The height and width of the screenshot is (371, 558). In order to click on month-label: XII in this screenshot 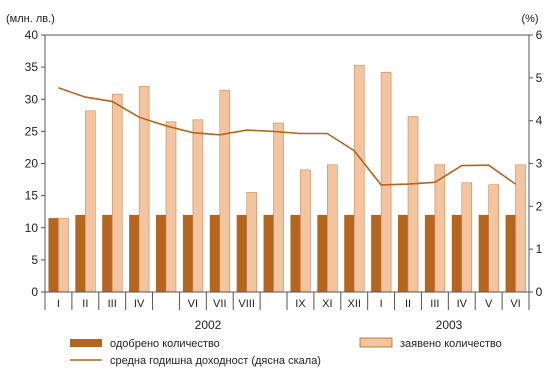, I will do `click(353, 304)`.